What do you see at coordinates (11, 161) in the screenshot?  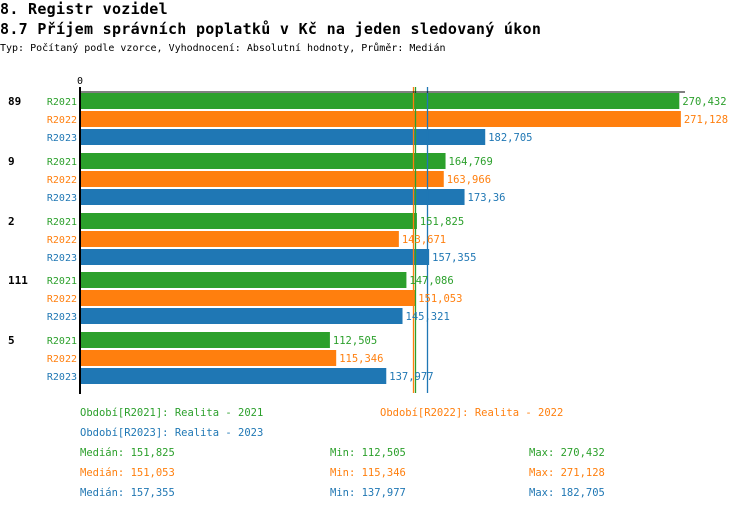 I see `category-label: 9` at bounding box center [11, 161].